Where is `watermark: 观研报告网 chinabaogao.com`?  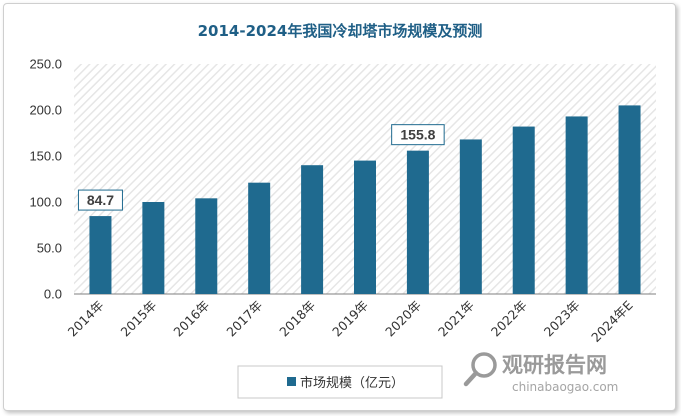 watermark: 观研报告网 chinabaogao.com is located at coordinates (540, 373).